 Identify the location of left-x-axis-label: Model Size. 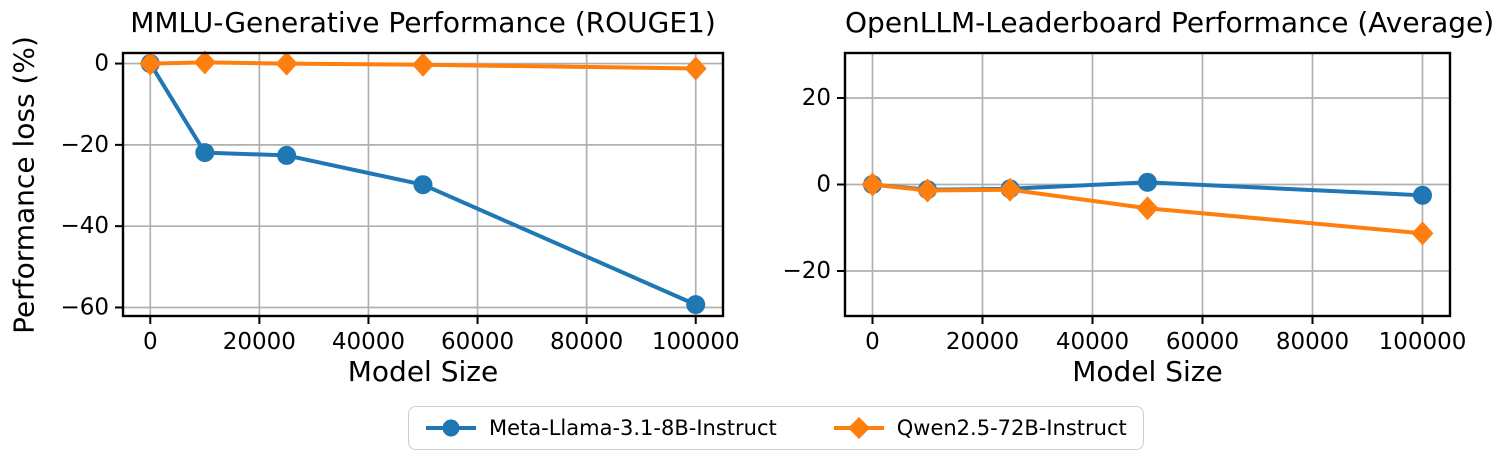
(423, 371).